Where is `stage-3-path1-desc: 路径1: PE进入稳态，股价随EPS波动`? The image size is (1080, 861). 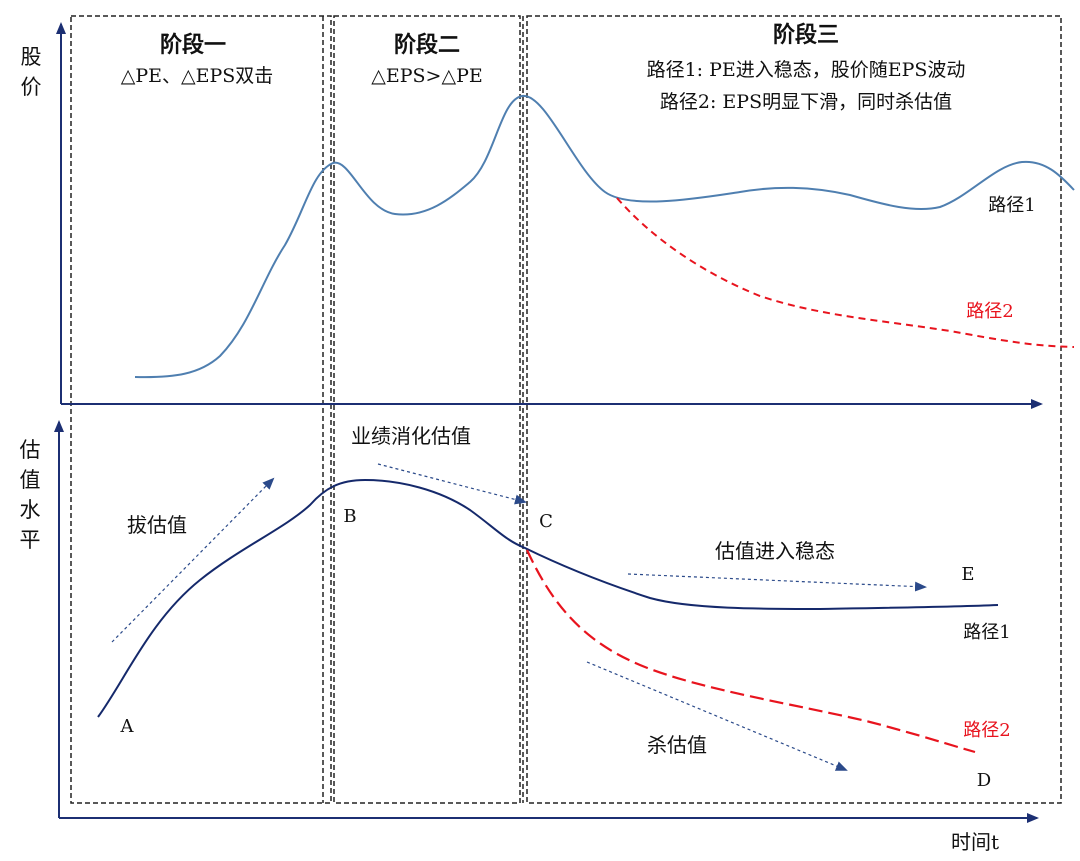
stage-3-path1-desc: 路径1: PE进入稳态，股价随EPS波动 is located at coordinates (806, 70).